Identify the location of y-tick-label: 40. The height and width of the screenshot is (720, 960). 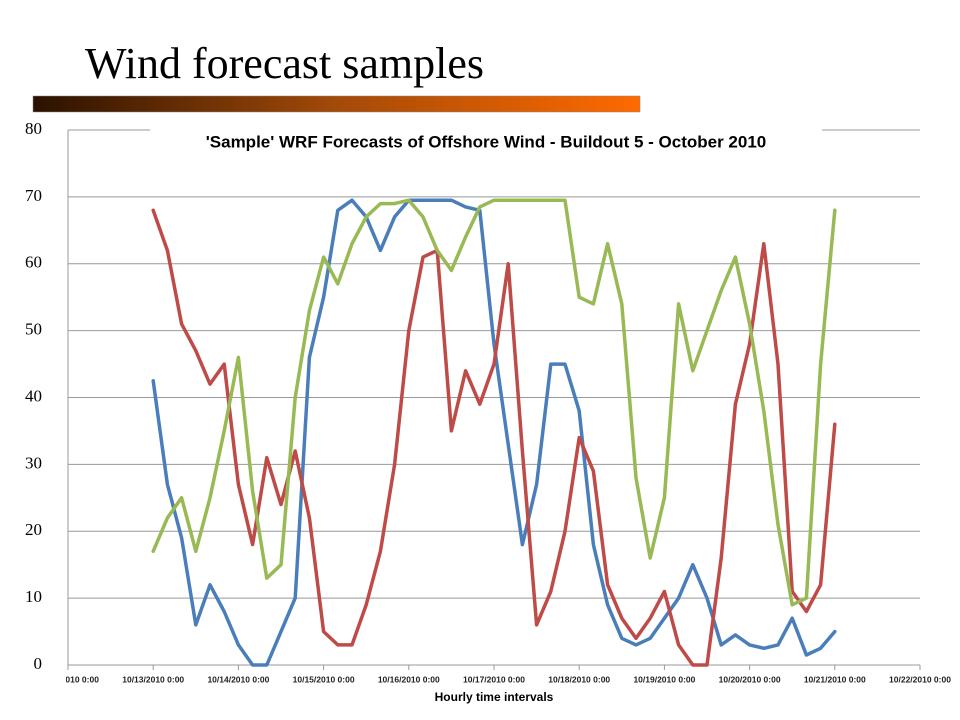
(33, 395).